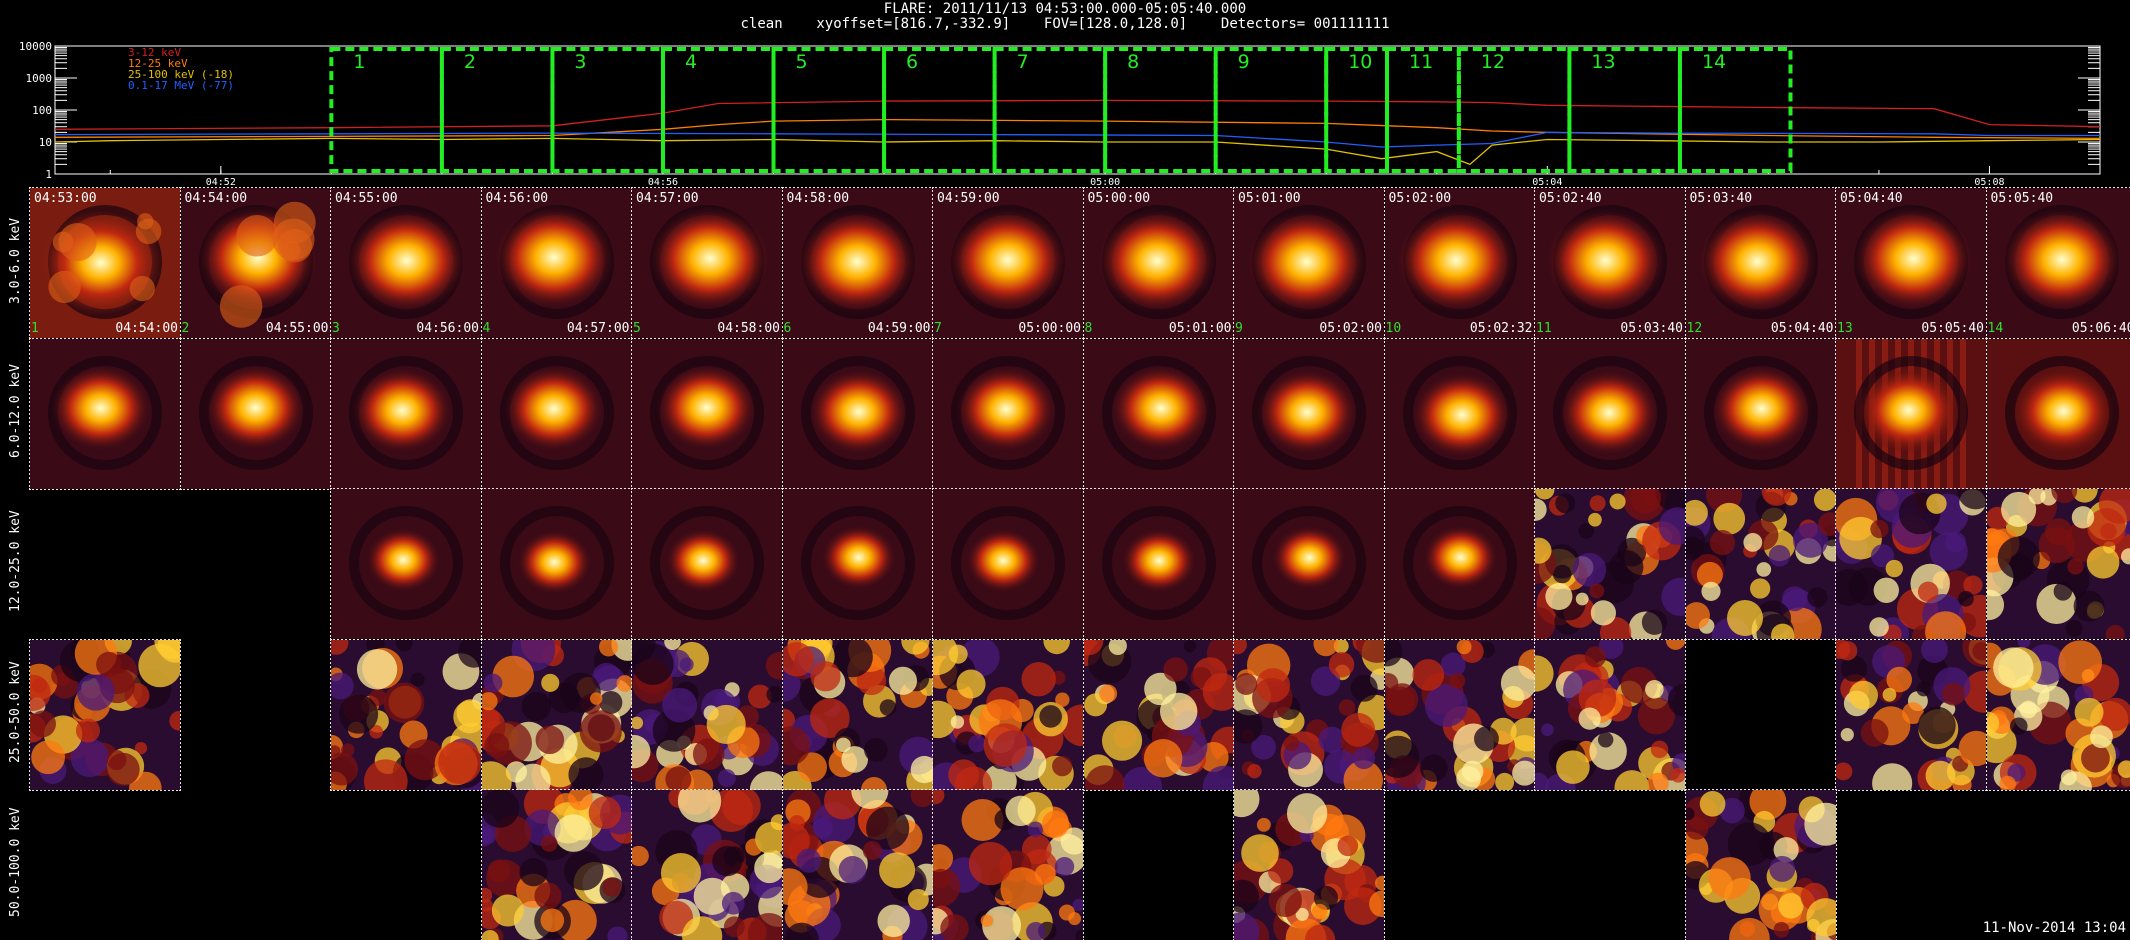 The image size is (2130, 940). I want to click on image-tile: 04:58:00 04:59:00 6, so click(857, 263).